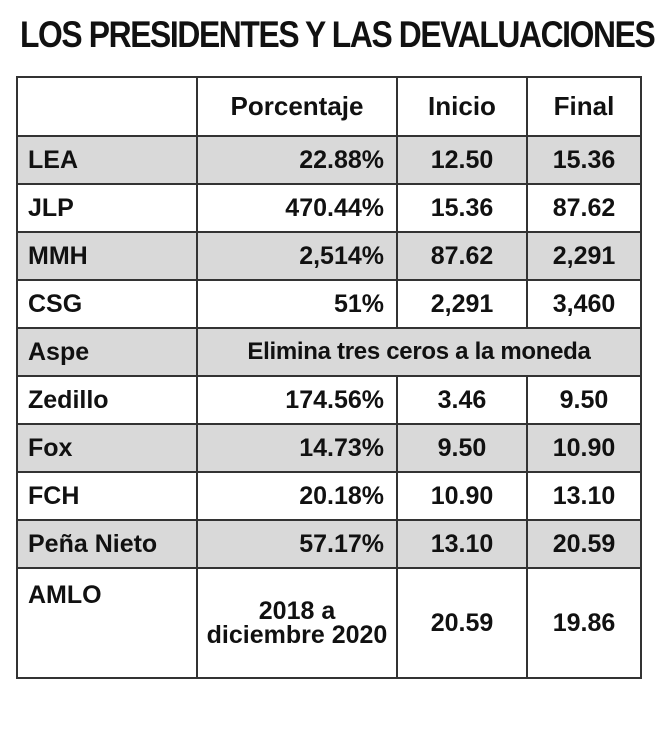 The width and height of the screenshot is (662, 733). I want to click on table-row: MMH 2,514% 87.62 2,291, so click(329, 256).